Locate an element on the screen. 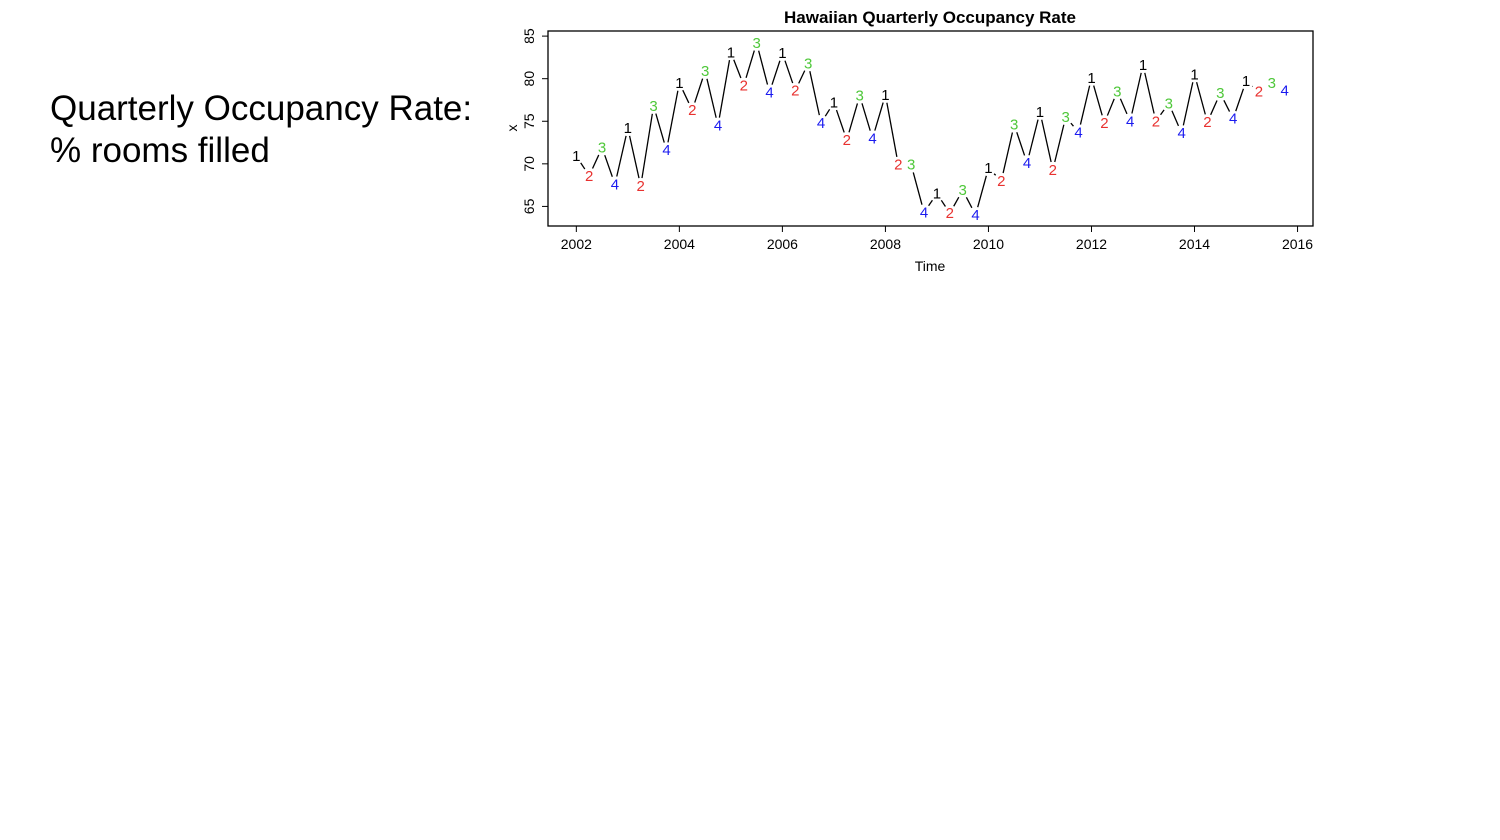 Image resolution: width=1500 pixels, height=840 pixels. y-tick-label-85: 85 is located at coordinates (529, 36).